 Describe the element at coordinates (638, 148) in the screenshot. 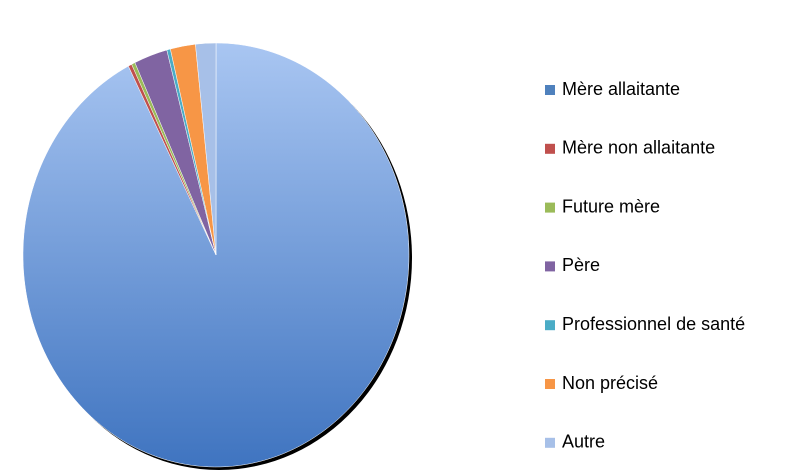

I see `legend-label: Mère non allaitante` at that location.